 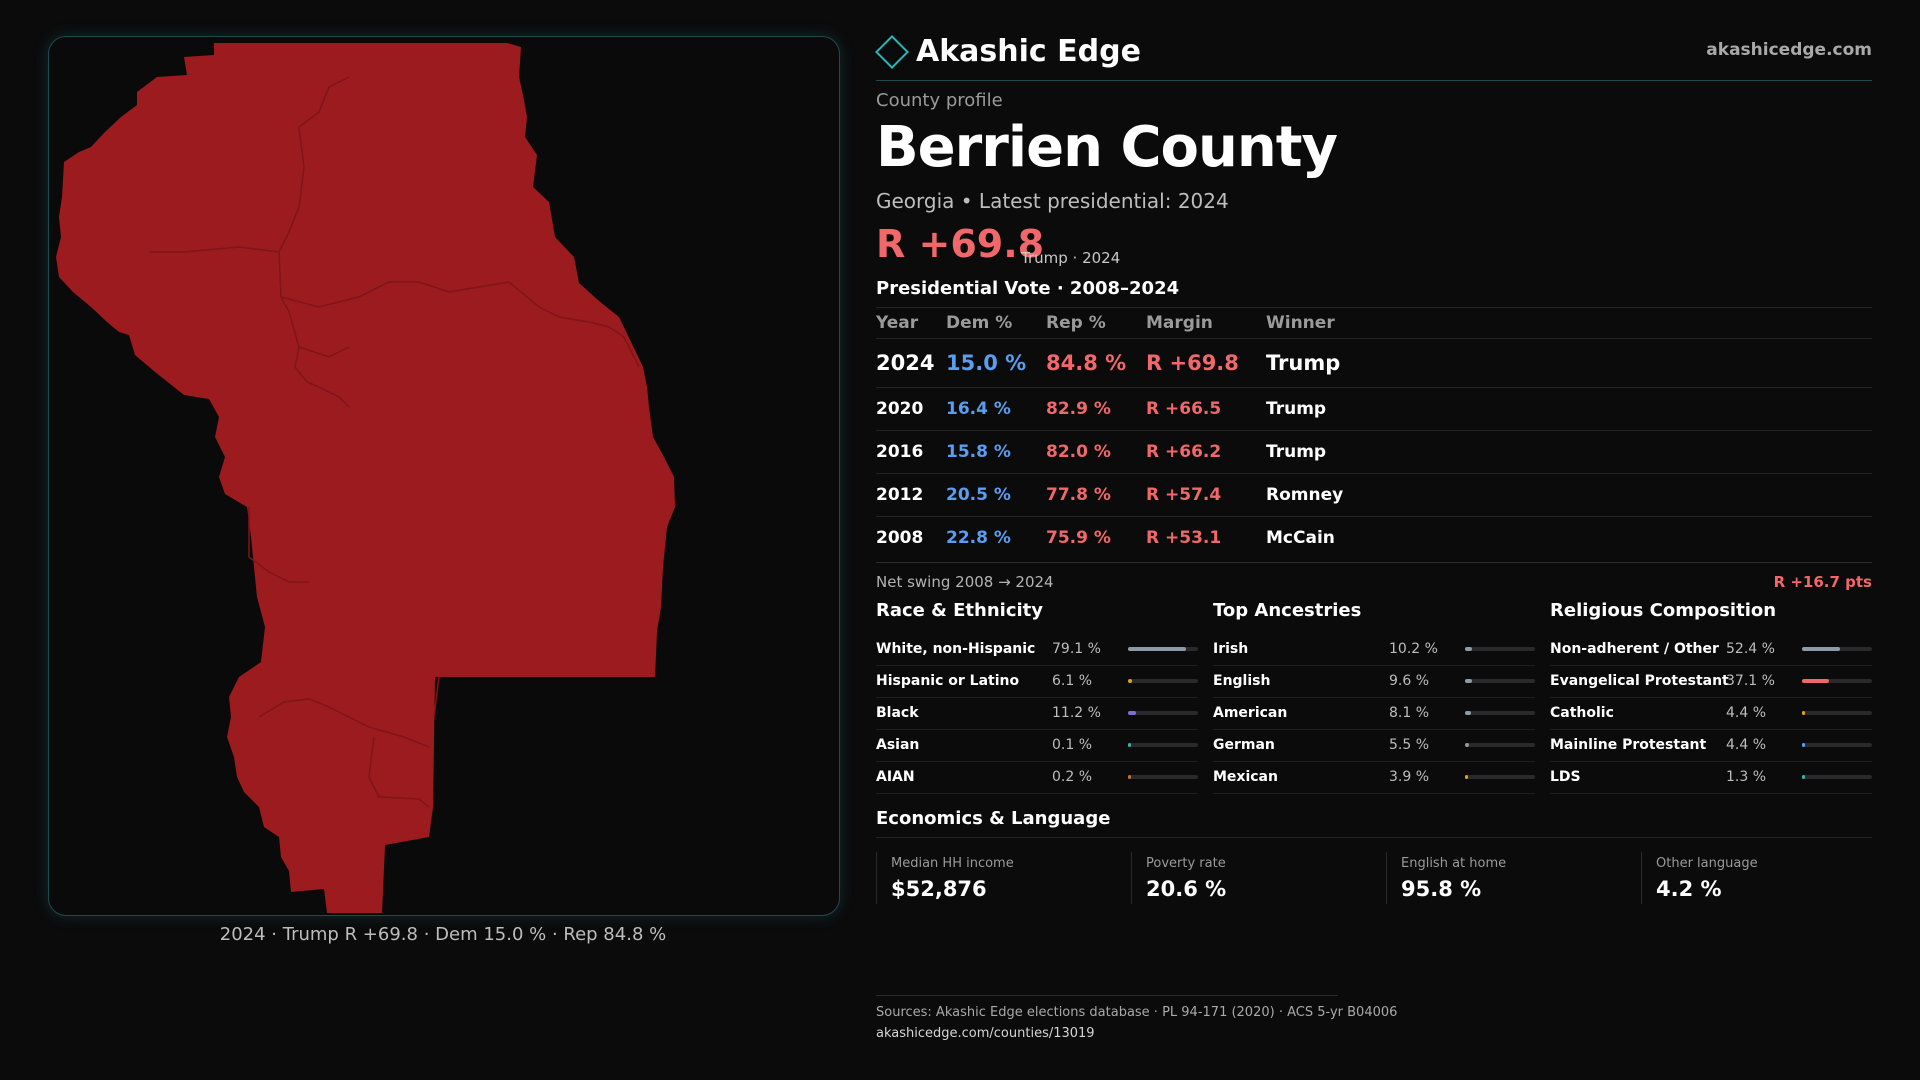 What do you see at coordinates (1409, 713) in the screenshot?
I see `stat-value: 8.1 %` at bounding box center [1409, 713].